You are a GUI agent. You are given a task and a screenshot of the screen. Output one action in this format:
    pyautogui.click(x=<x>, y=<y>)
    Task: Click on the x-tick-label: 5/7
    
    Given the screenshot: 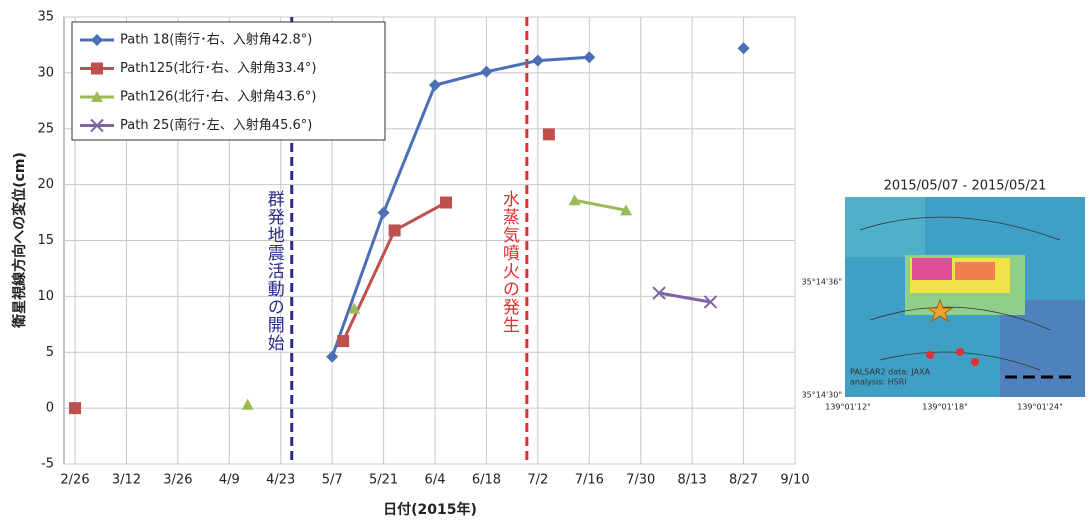 What is the action you would take?
    pyautogui.click(x=332, y=480)
    